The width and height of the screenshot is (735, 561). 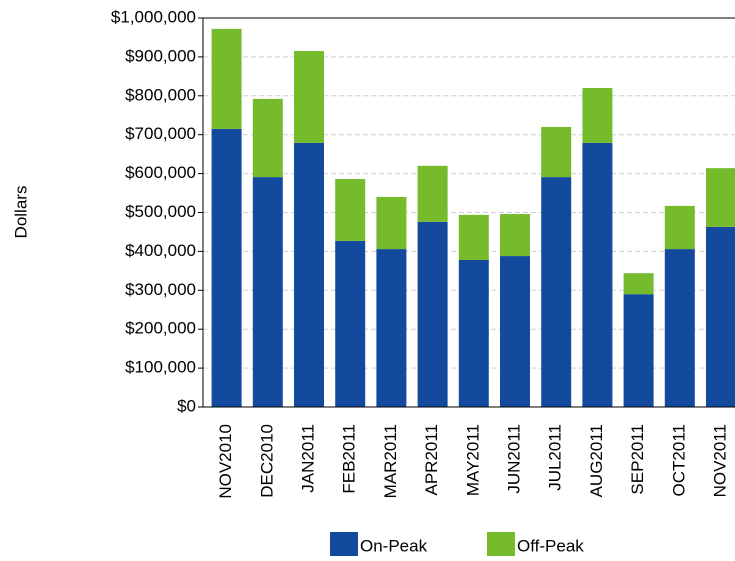 What do you see at coordinates (153, 16) in the screenshot?
I see `y-tick-label: $1,000,000` at bounding box center [153, 16].